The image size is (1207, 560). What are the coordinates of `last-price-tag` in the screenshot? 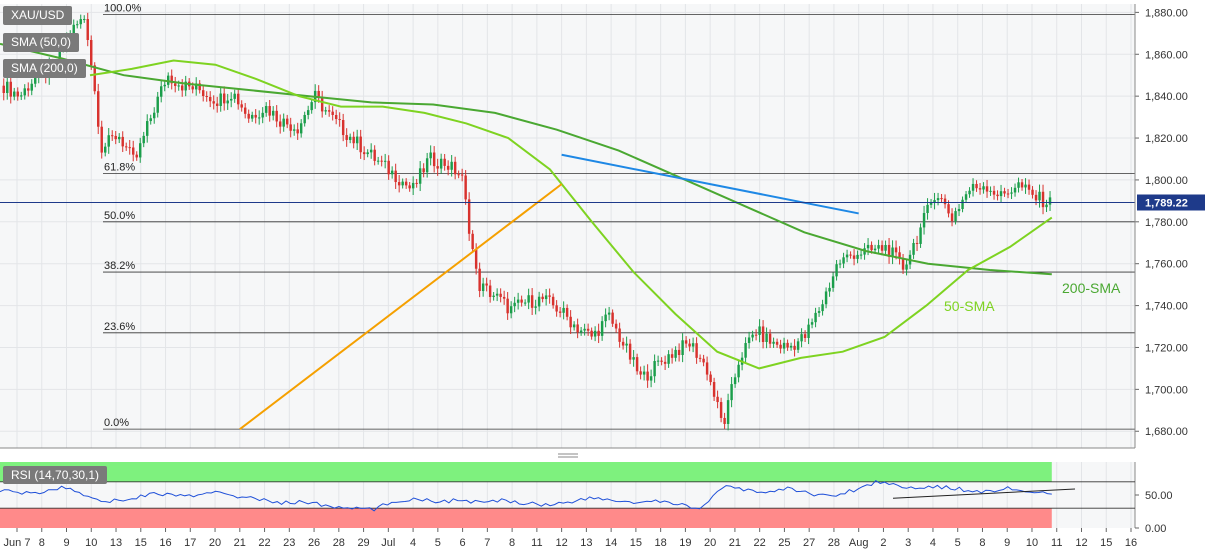 It's located at (1171, 202).